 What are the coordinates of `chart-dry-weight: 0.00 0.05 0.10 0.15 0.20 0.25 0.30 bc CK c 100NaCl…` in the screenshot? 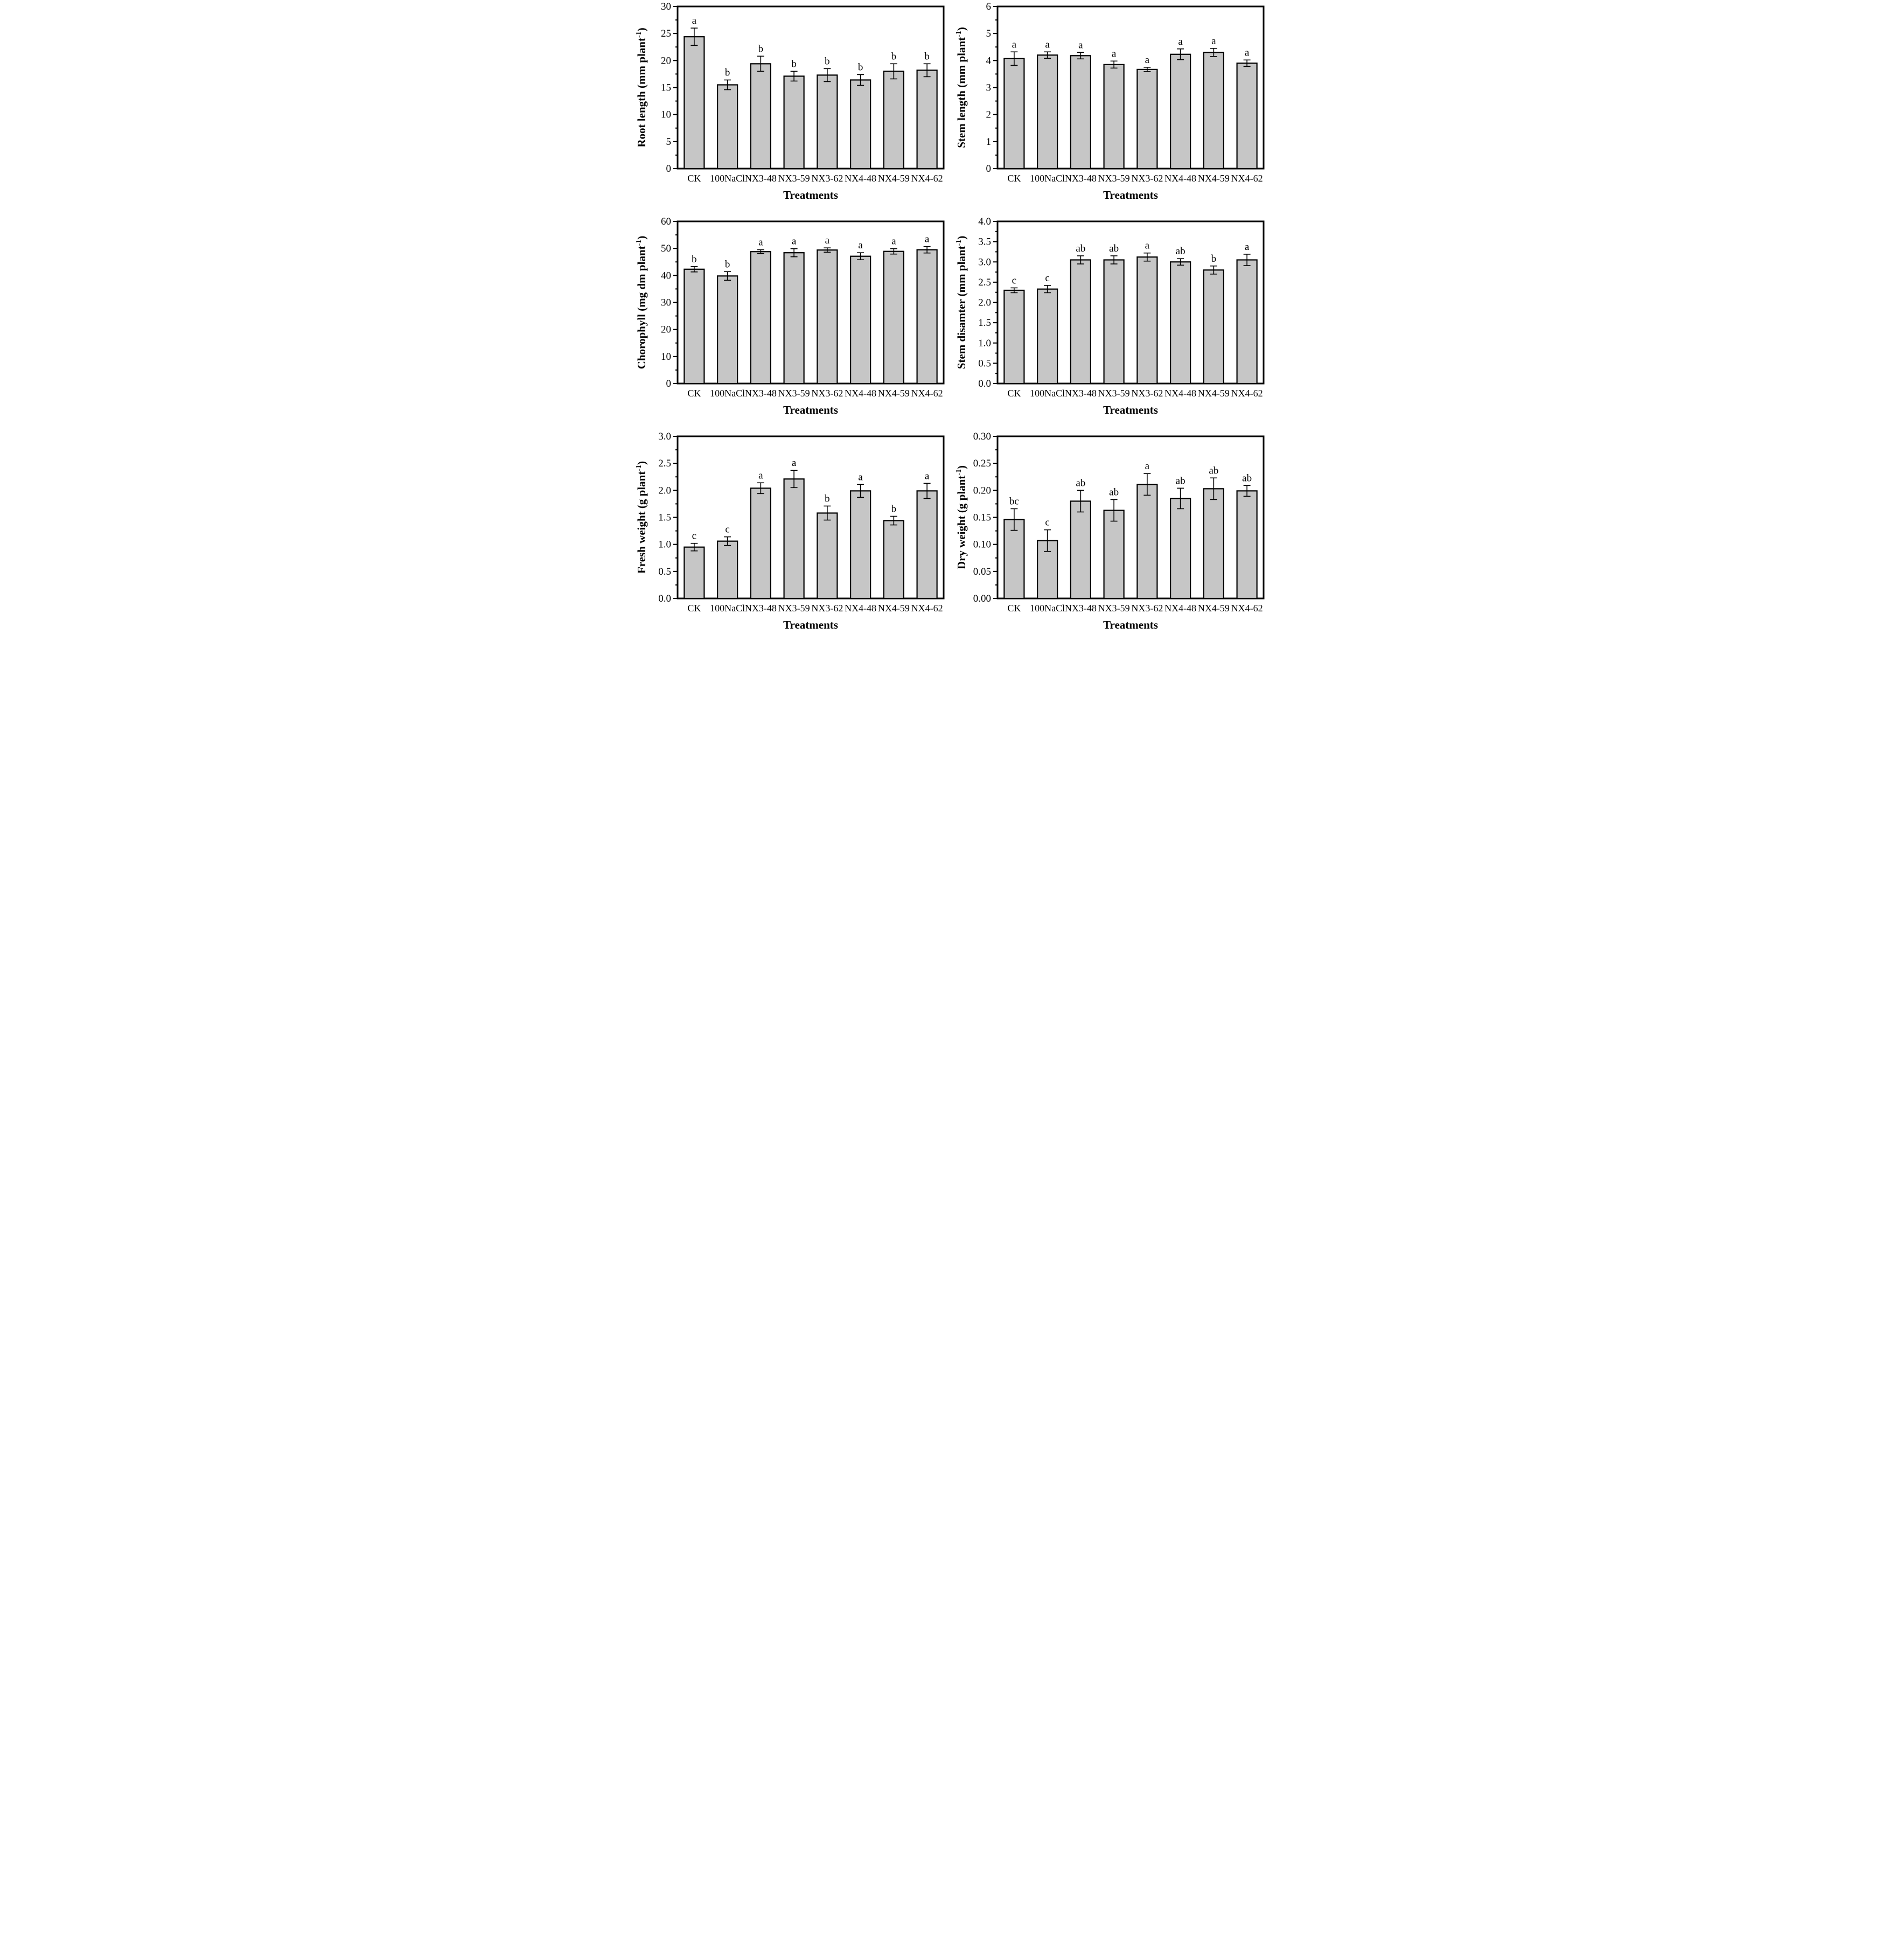 It's located at (1110, 531).